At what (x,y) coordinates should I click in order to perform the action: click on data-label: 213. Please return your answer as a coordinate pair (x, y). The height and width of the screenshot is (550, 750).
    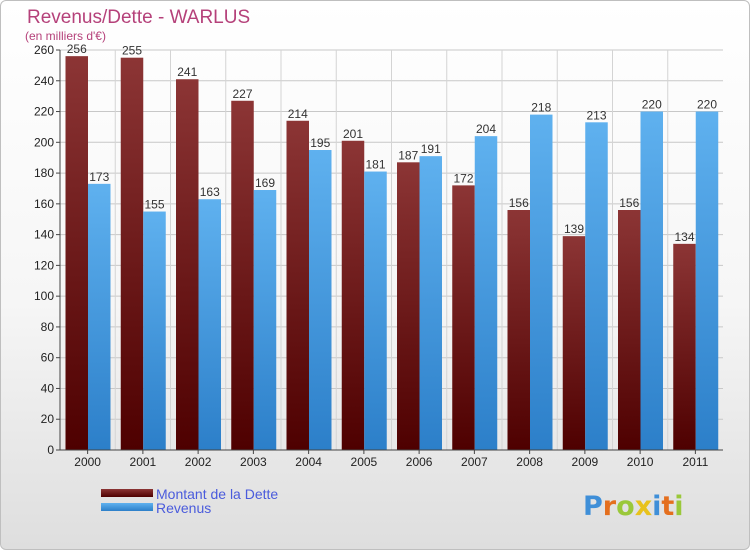
    Looking at the image, I should click on (596, 115).